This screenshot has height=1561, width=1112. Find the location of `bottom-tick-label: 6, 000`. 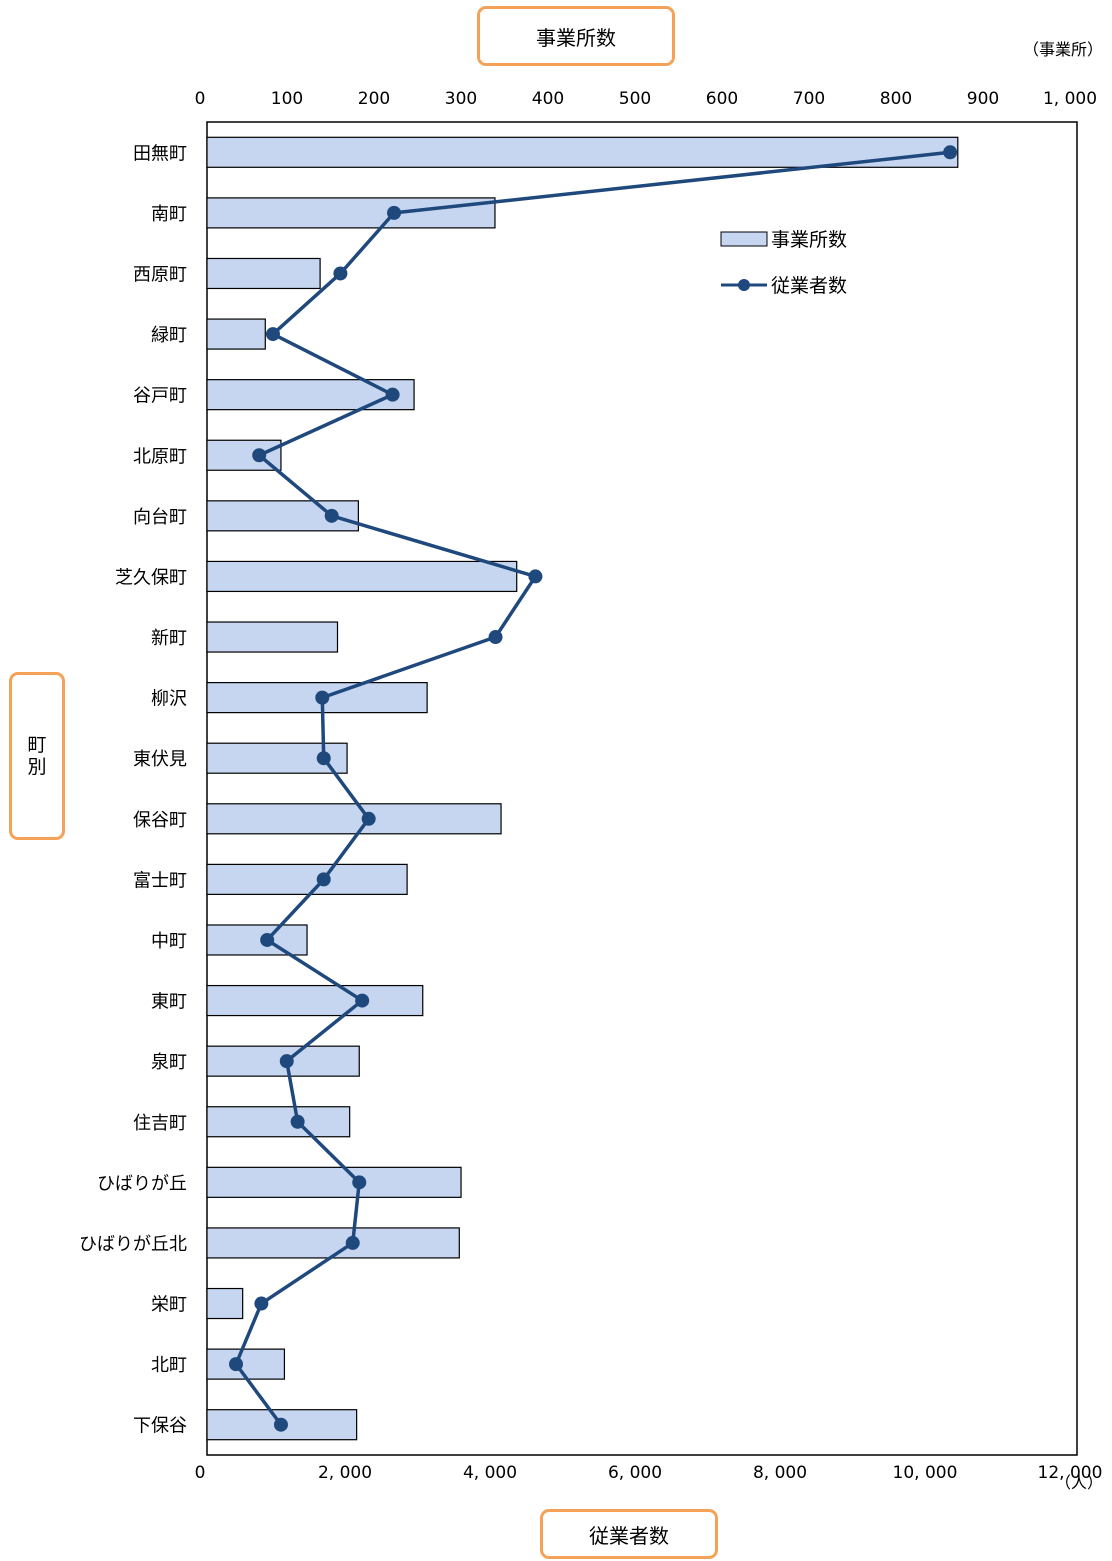

bottom-tick-label: 6, 000 is located at coordinates (635, 1473).